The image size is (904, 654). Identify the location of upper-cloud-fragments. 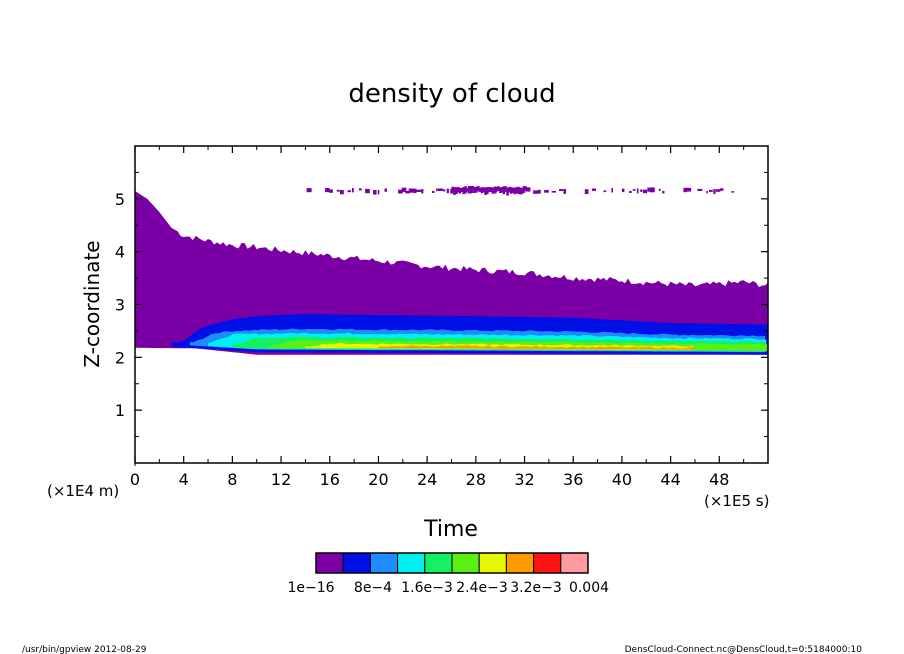
(520, 190).